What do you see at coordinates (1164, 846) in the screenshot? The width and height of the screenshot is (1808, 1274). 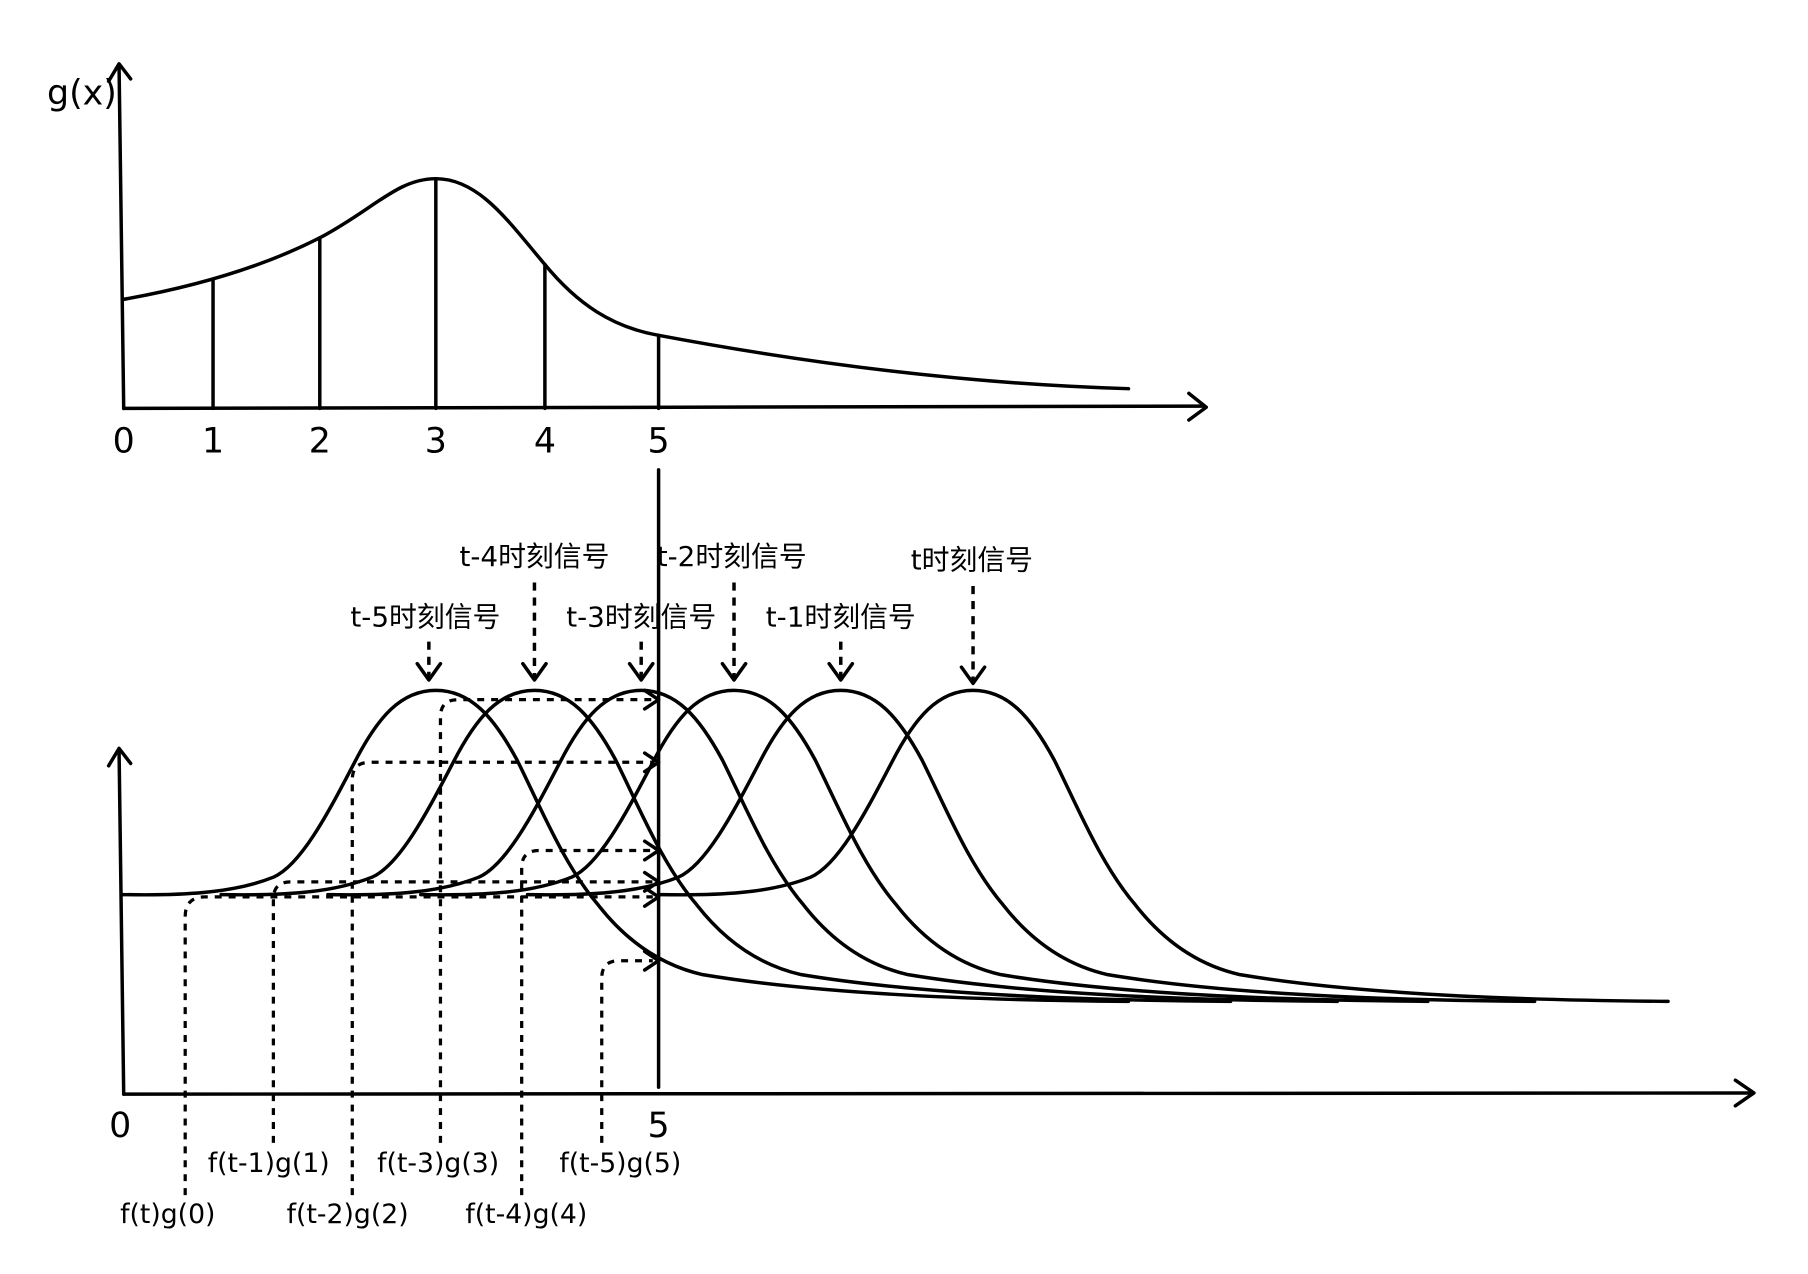 I see `signal-curve-t` at bounding box center [1164, 846].